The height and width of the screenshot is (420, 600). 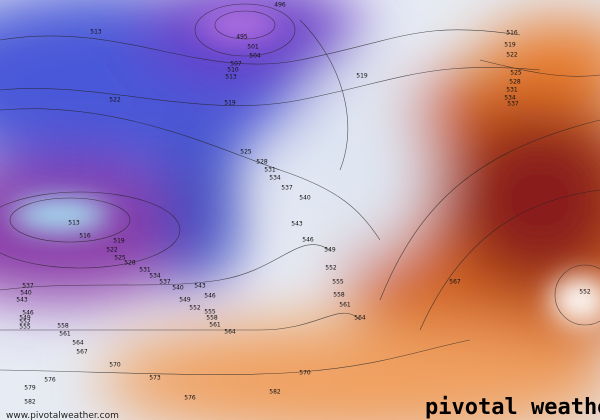 I want to click on contour-label: 510, so click(x=233, y=70).